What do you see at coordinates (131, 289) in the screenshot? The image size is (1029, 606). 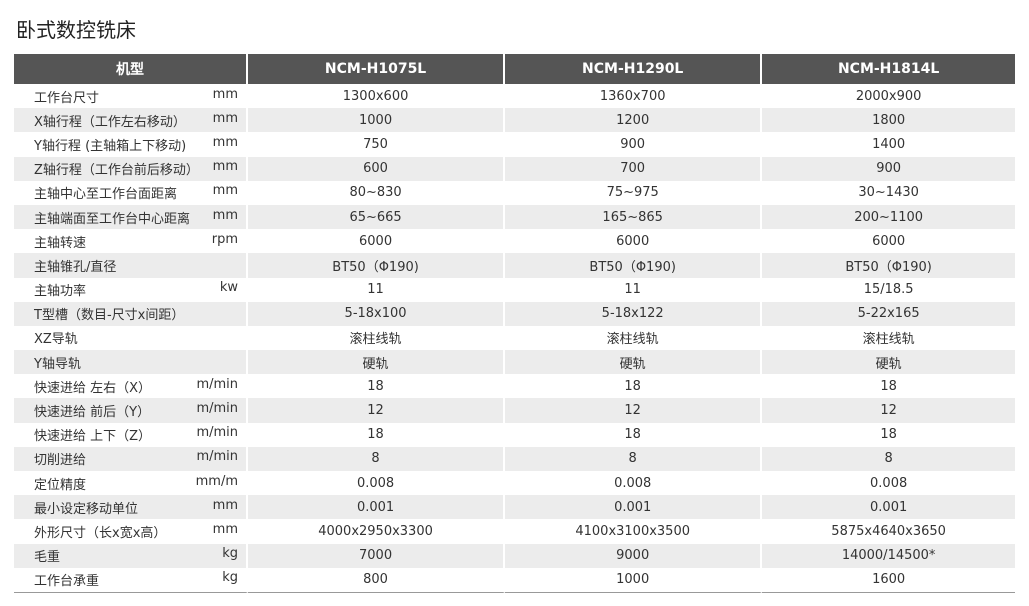 I see `row-label-cell: 主轴功率 kw` at bounding box center [131, 289].